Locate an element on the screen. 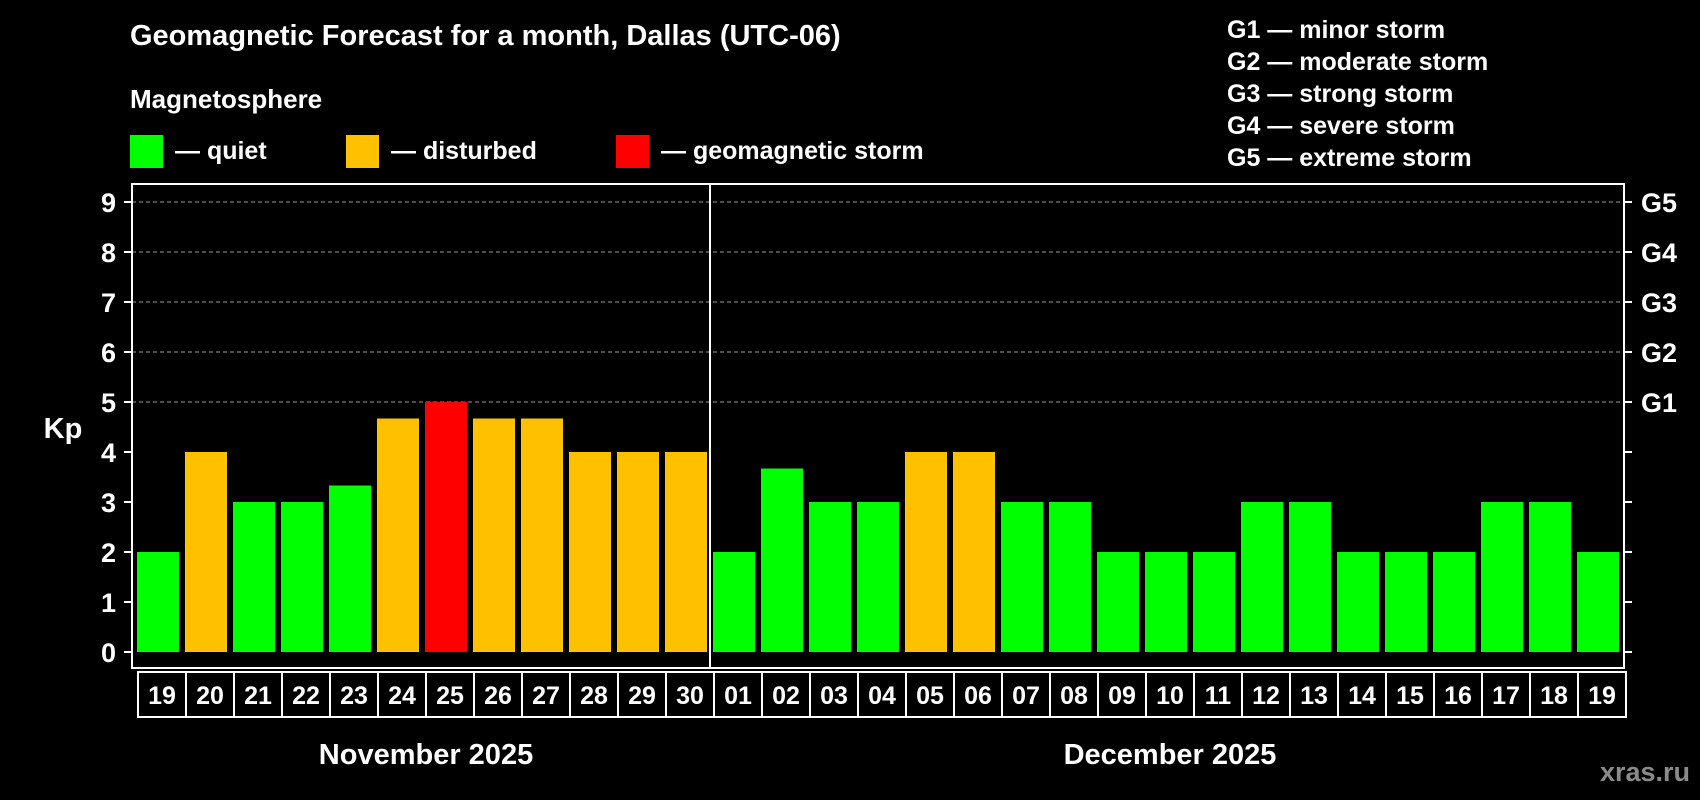 Image resolution: width=1700 pixels, height=800 pixels. g-level-label: G5 is located at coordinates (1659, 203).